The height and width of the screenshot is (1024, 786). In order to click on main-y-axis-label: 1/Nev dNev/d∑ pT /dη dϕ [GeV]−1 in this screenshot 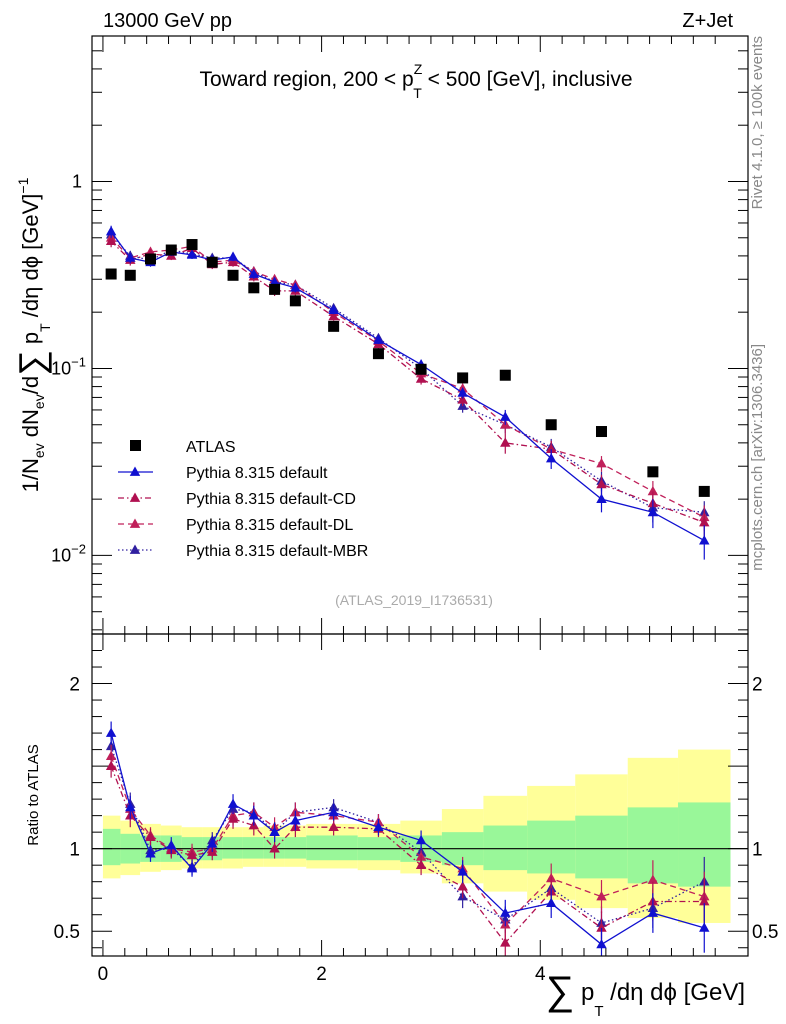, I will do `click(32, 334)`.